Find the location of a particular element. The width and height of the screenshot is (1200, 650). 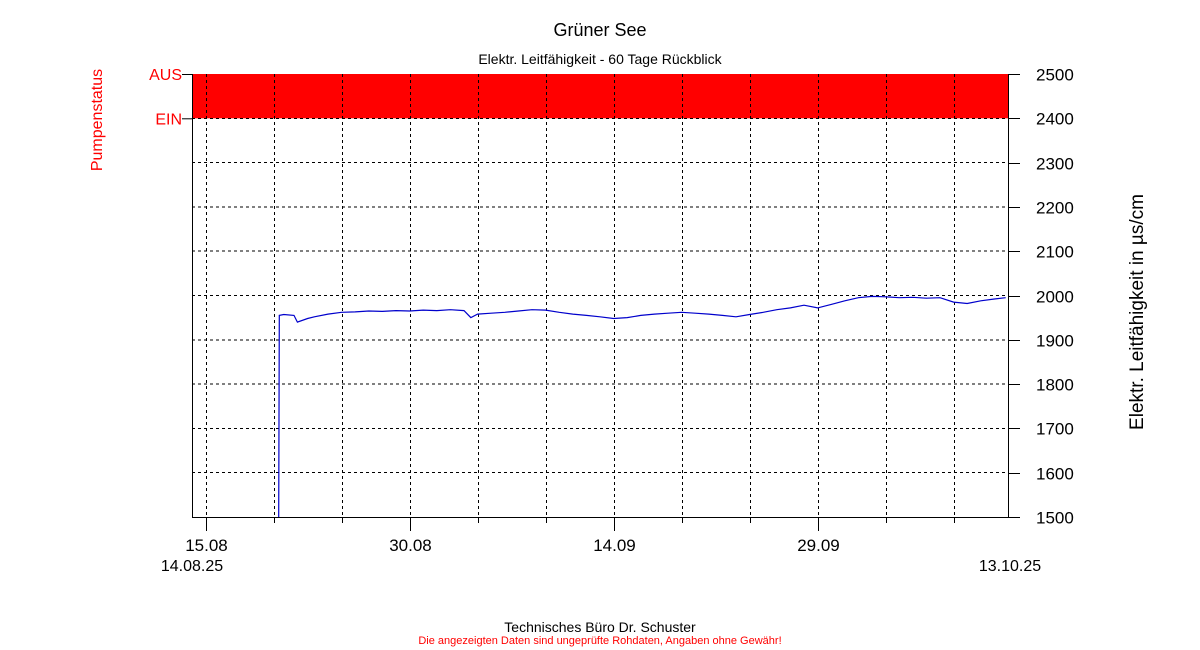

x-tick-label: 29.09 is located at coordinates (818, 545).